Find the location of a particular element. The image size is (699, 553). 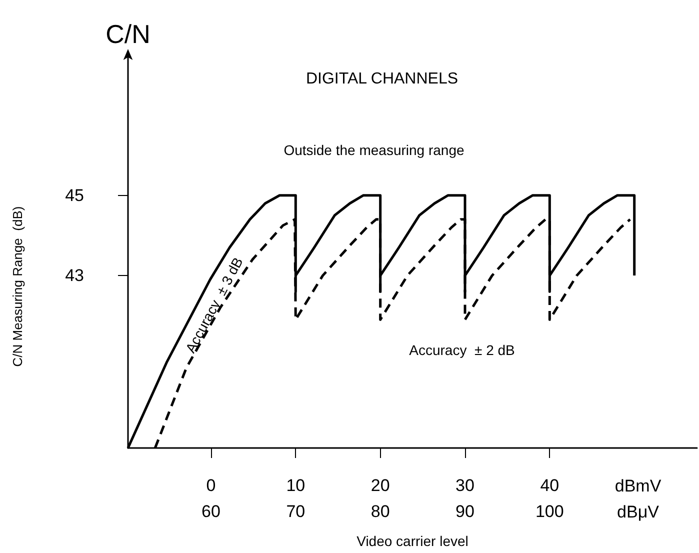

text: dBmV is located at coordinates (638, 486).